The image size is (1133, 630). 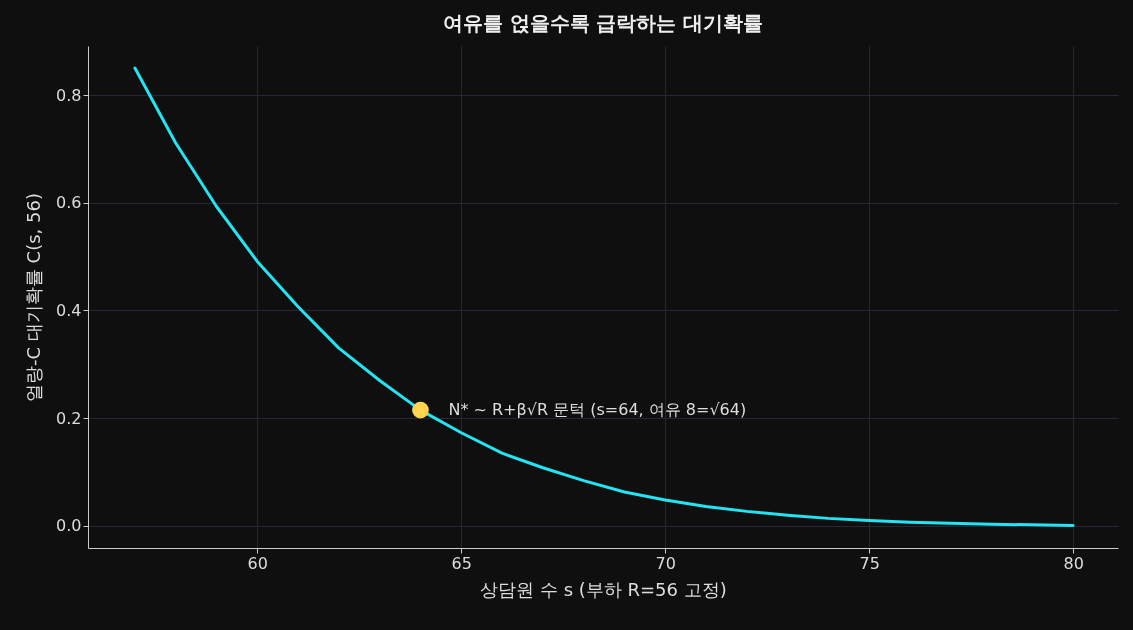 What do you see at coordinates (597, 410) in the screenshot?
I see `annotation: N* ~ R+β√R 문턱 (s=64, 여유 8=√64)` at bounding box center [597, 410].